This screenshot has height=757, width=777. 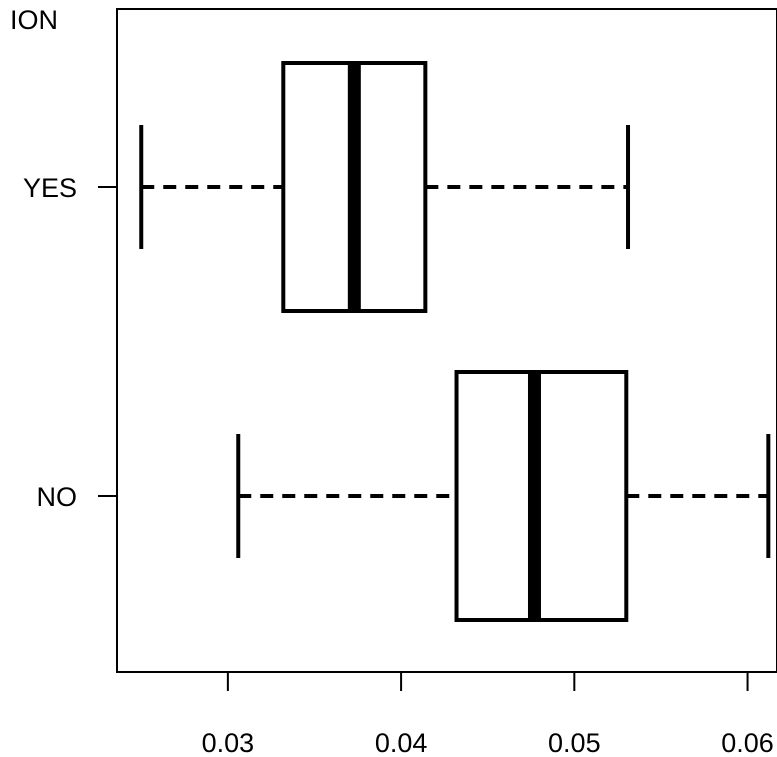 What do you see at coordinates (488, 714) in the screenshot?
I see `x-axis: 0.03 0.04 0.05 0.06` at bounding box center [488, 714].